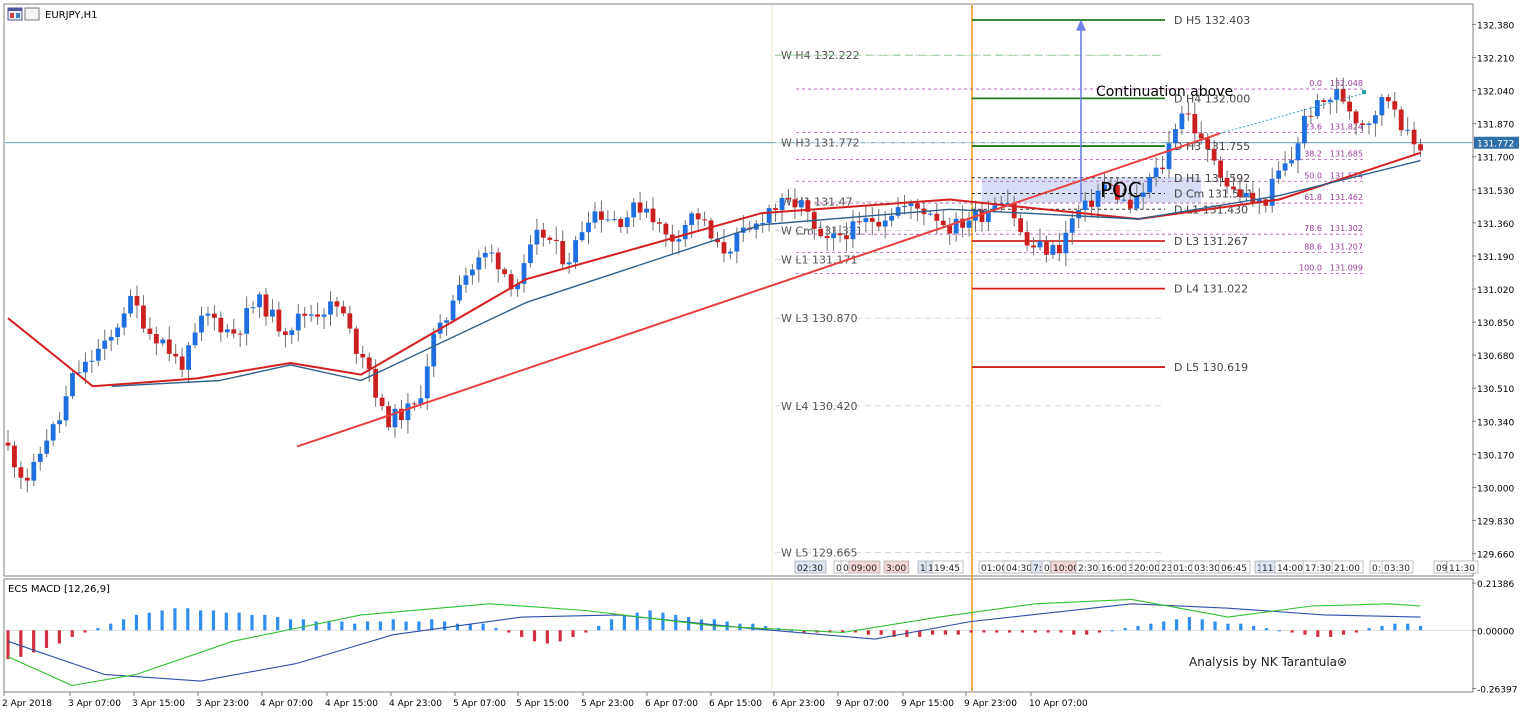 The image size is (1527, 720). I want to click on projection-handle, so click(1364, 92).